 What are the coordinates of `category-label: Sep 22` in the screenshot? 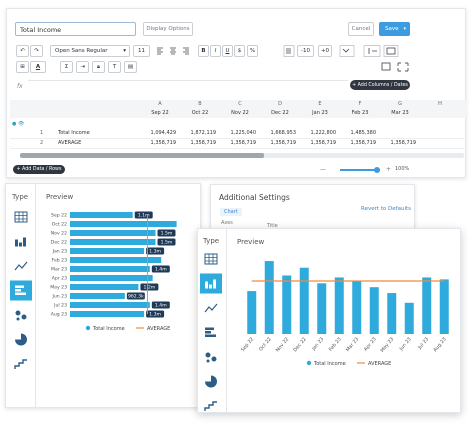 It's located at (59, 216).